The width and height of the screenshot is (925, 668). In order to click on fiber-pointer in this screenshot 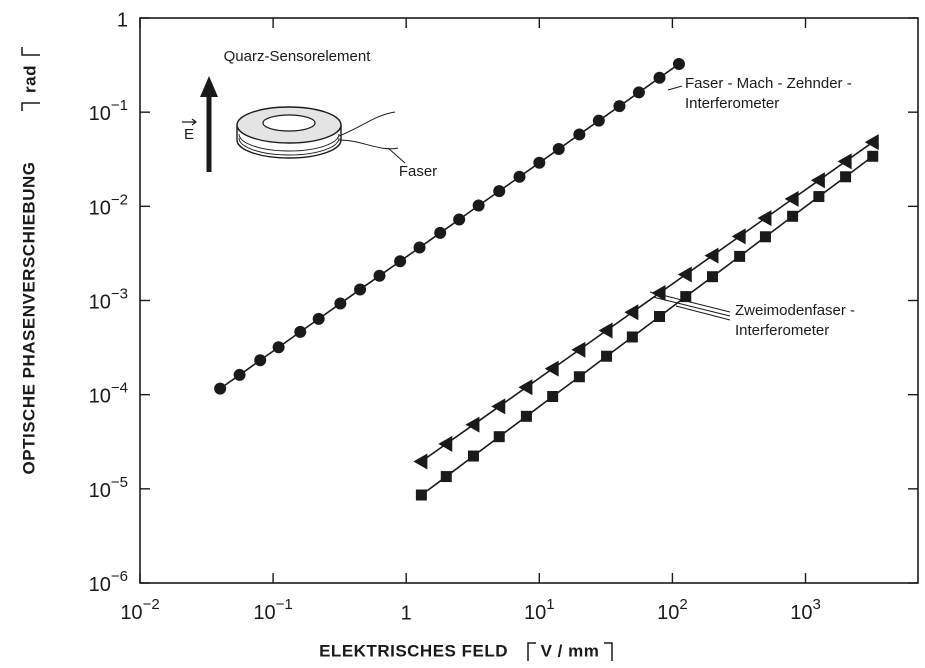, I will do `click(396, 155)`.